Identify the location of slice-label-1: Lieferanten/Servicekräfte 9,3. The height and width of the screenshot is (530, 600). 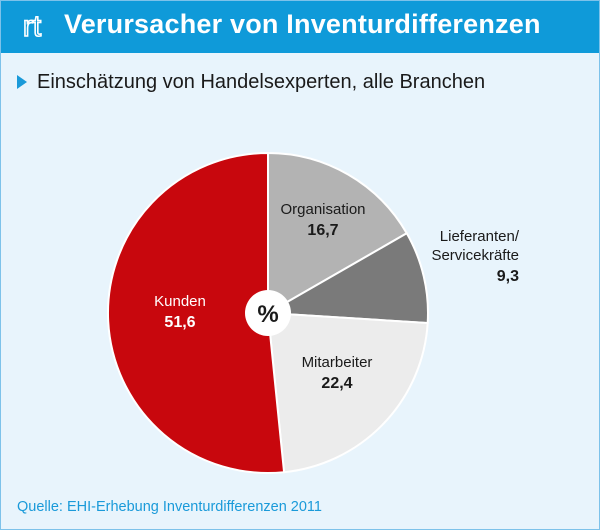
(475, 256).